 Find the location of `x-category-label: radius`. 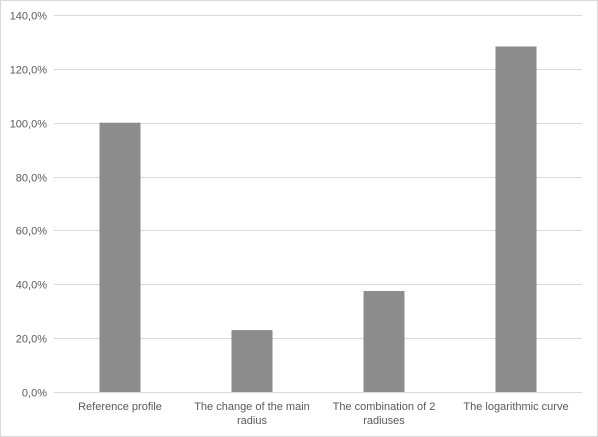

x-category-label: radius is located at coordinates (252, 421).